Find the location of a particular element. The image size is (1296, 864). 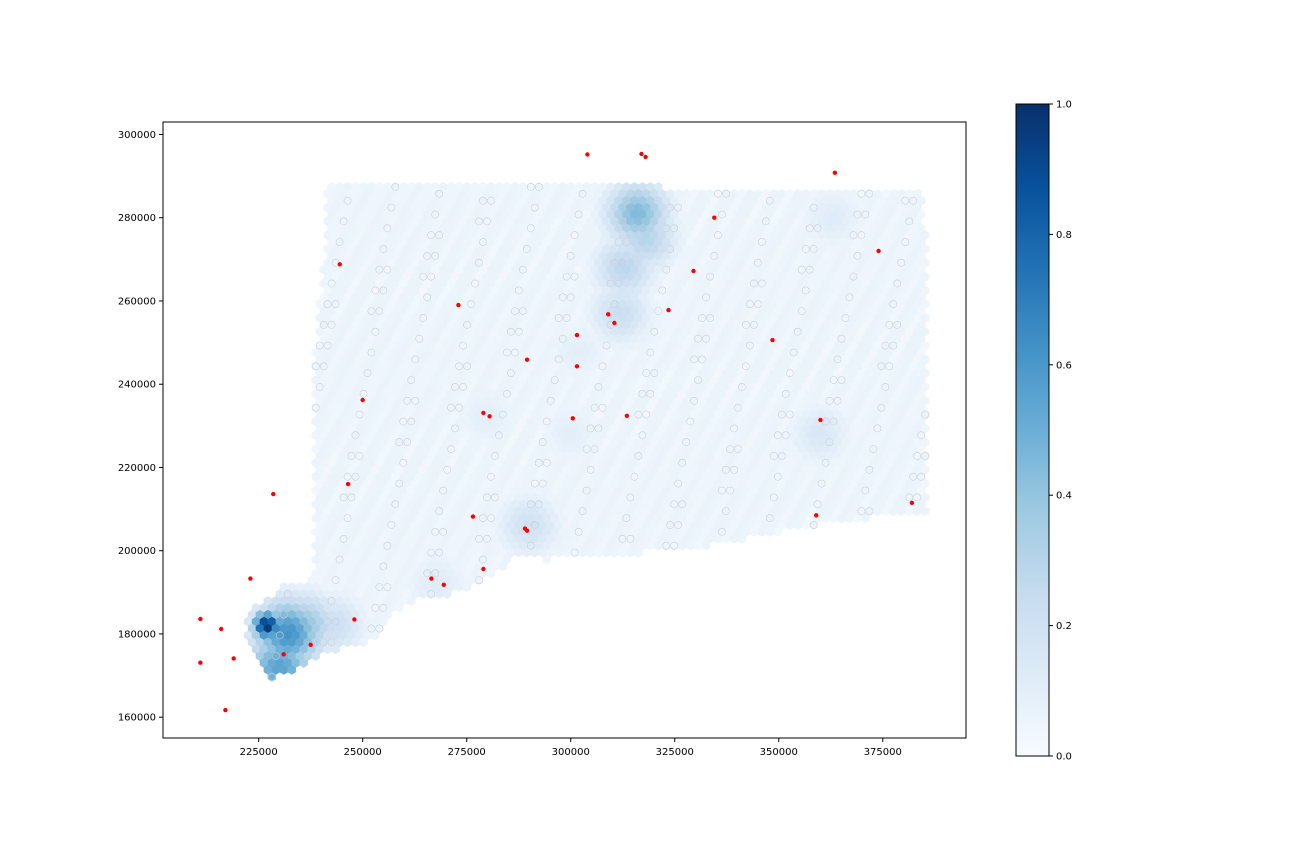

x-tick-label: 350000 is located at coordinates (779, 752).